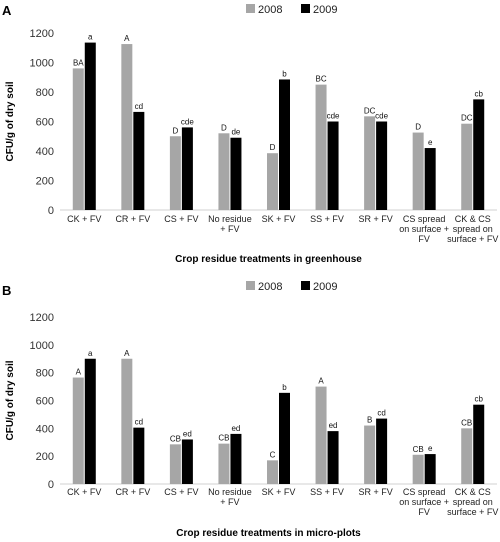  What do you see at coordinates (132, 492) in the screenshot?
I see `x-category-label: CR + FV` at bounding box center [132, 492].